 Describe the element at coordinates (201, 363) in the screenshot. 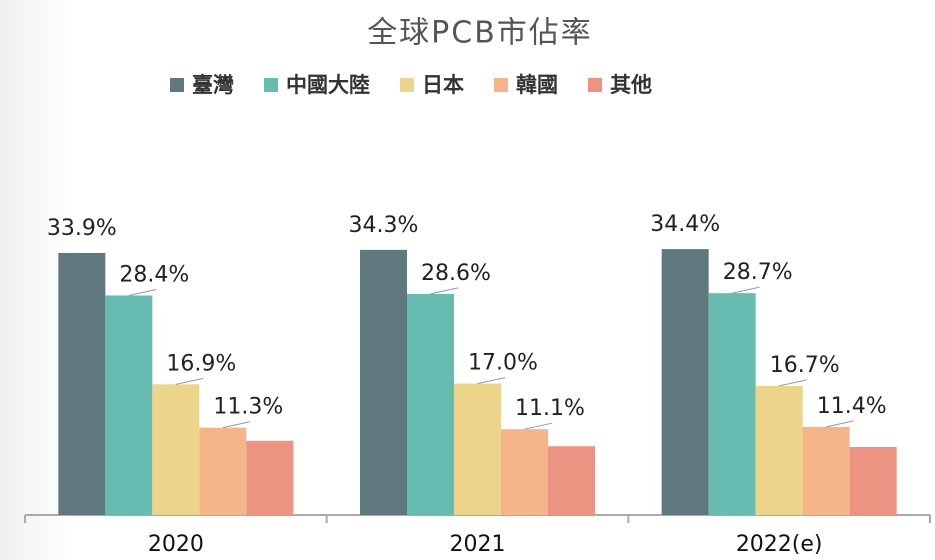

I see `data-label: 16.9%` at that location.